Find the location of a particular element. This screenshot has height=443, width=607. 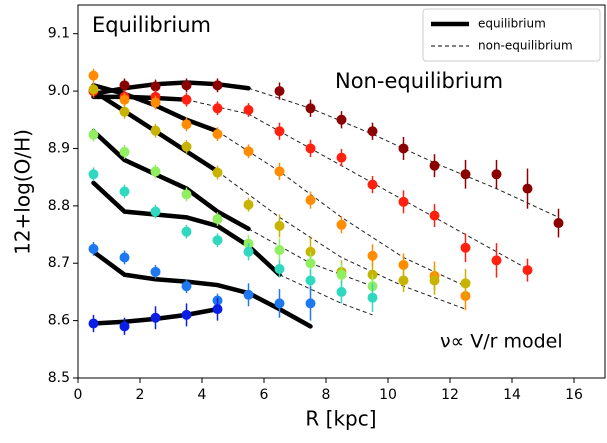

x-tick-label: 2 is located at coordinates (140, 395).